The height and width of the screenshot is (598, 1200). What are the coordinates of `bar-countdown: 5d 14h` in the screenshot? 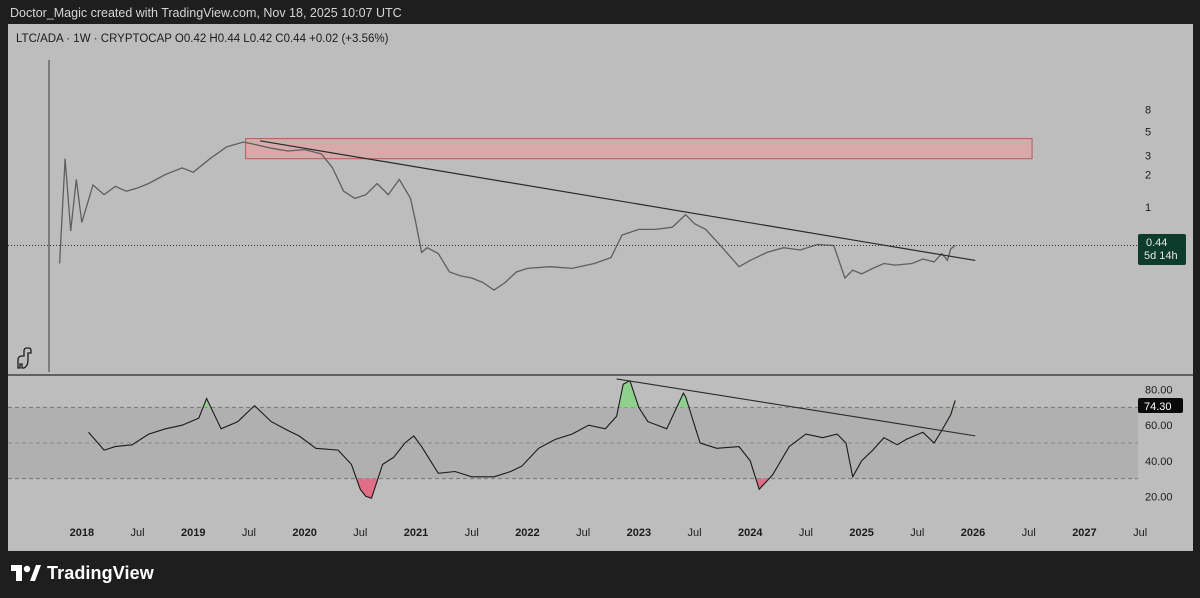 It's located at (1161, 256).